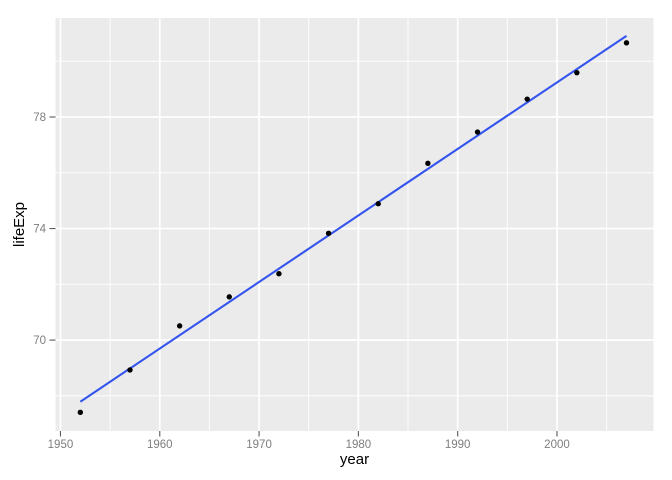  Describe the element at coordinates (160, 445) in the screenshot. I see `x-tick-label: 1960` at that location.